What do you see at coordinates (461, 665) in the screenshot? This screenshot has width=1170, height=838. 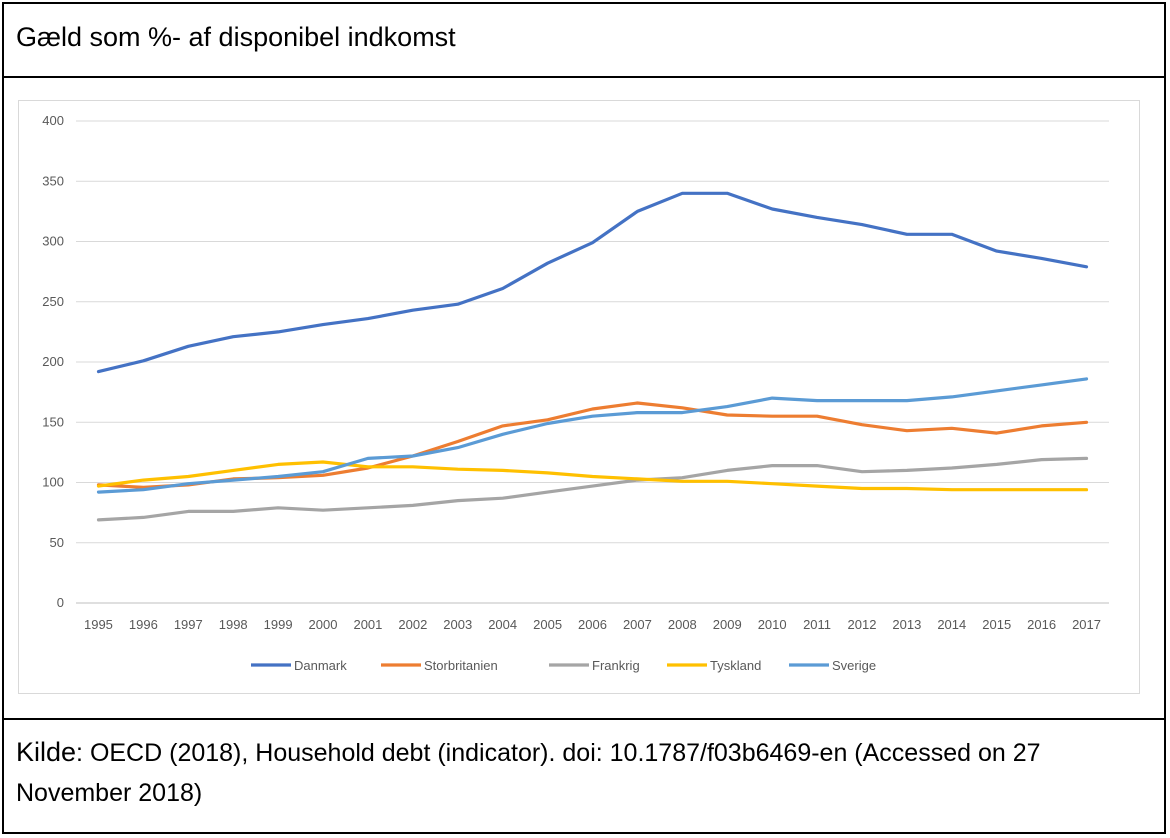 I see `legend-label-storbritanien: Storbritanien` at bounding box center [461, 665].